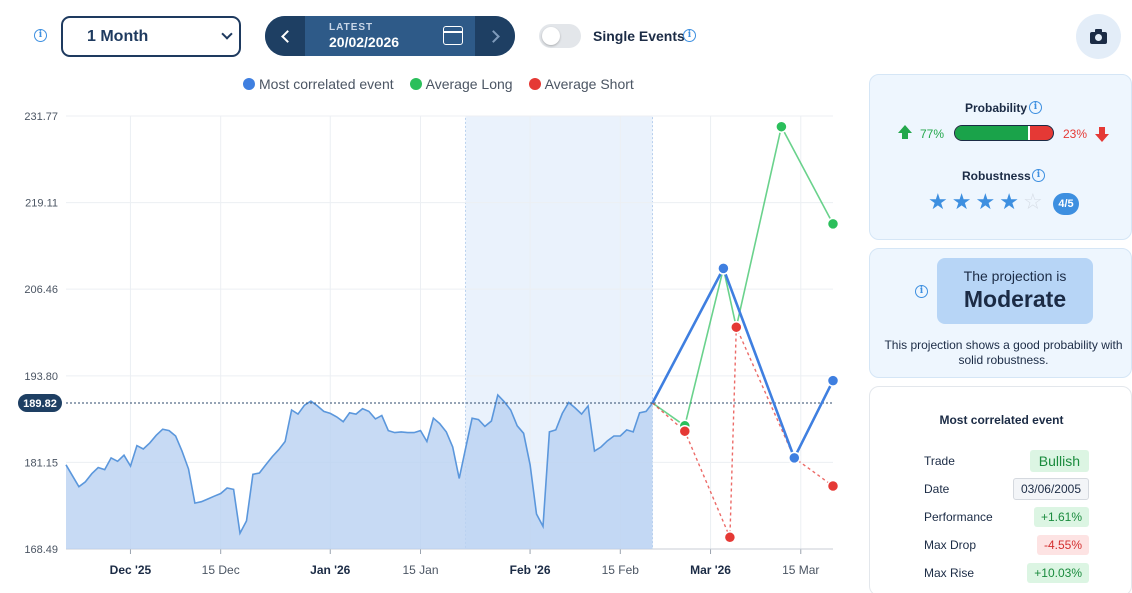  Describe the element at coordinates (993, 133) in the screenshot. I see `probability-bar-fill` at that location.